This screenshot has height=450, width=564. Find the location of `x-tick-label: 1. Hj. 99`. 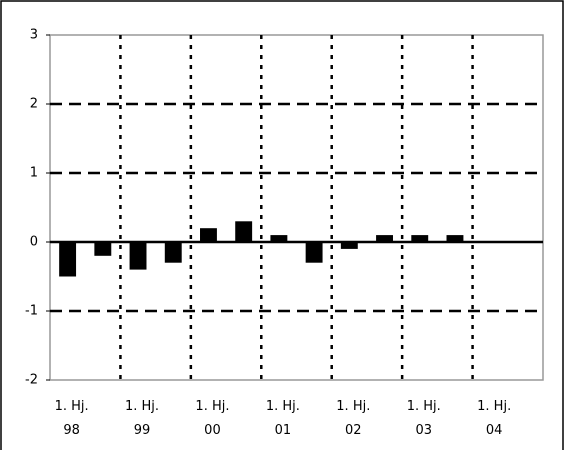

x-tick-label: 1. Hj. 99 is located at coordinates (142, 418).